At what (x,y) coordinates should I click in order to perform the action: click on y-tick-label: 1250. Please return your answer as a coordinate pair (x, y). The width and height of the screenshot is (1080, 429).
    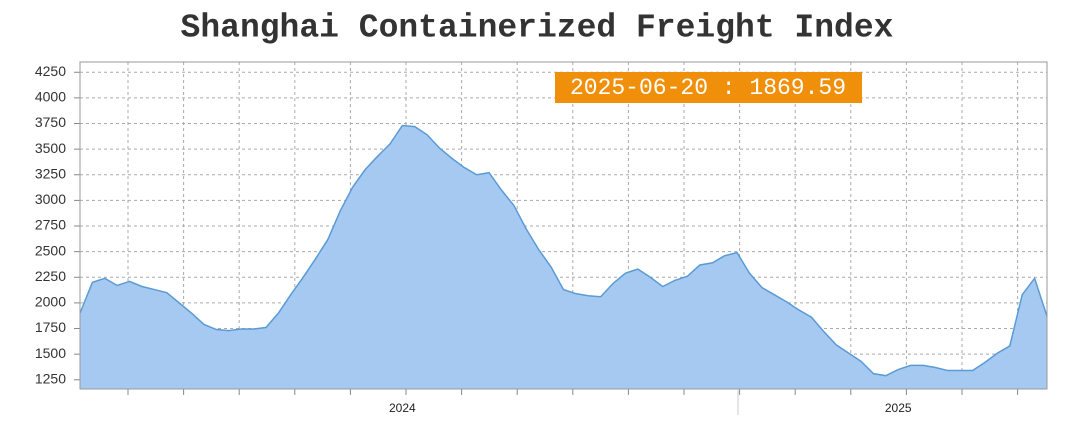
    Looking at the image, I should click on (50, 378).